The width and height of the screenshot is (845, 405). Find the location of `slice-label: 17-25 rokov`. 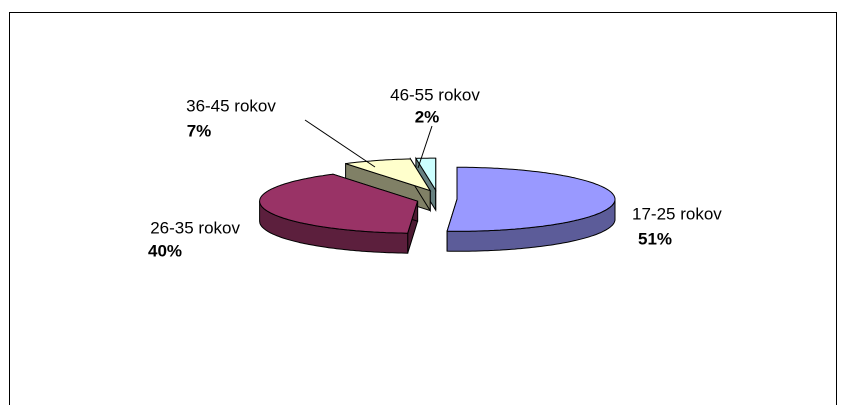

slice-label: 17-25 rokov is located at coordinates (677, 213).